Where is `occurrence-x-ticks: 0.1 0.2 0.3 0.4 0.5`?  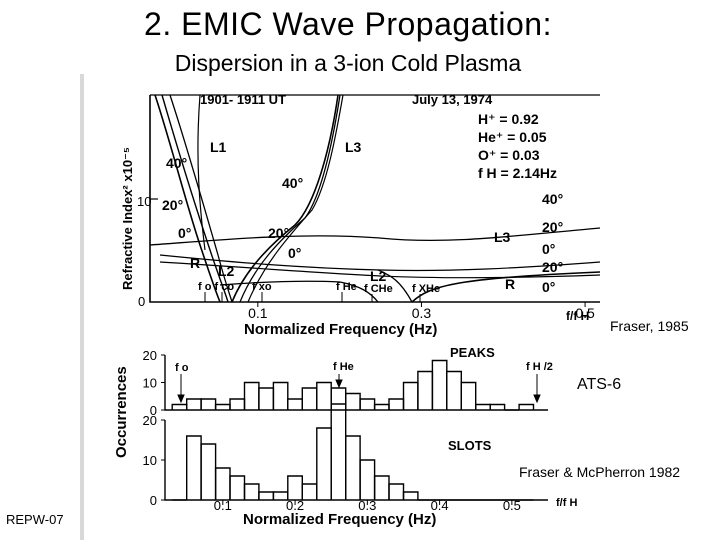
occurrence-x-ticks: 0.1 0.2 0.3 0.4 0.5 is located at coordinates (367, 505).